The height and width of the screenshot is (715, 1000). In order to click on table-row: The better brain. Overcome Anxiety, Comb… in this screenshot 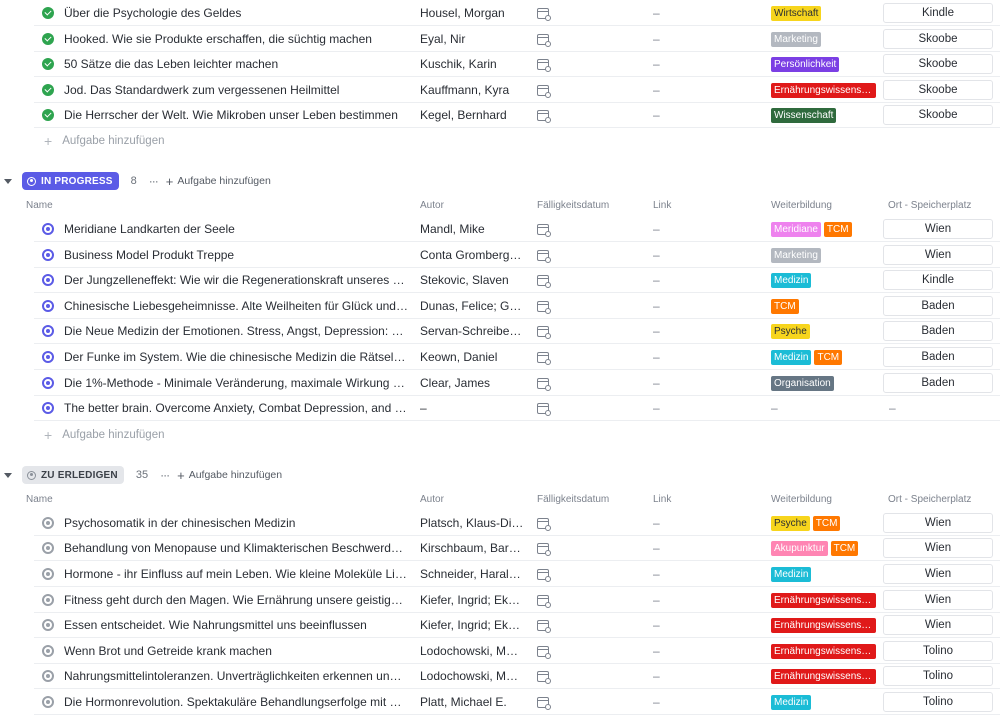, I will do `click(500, 408)`.